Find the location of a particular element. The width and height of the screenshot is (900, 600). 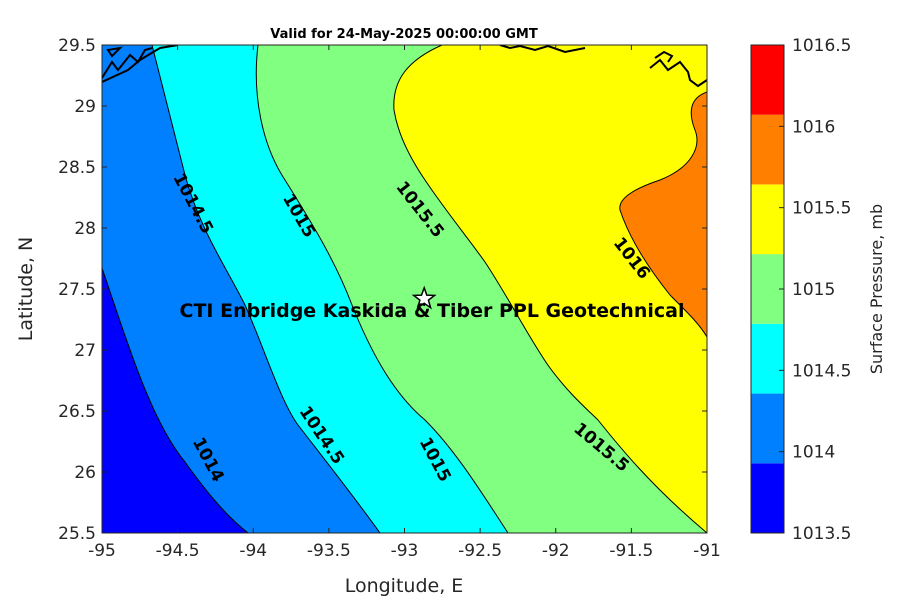

y-tick-label: 27.5 is located at coordinates (77, 290).